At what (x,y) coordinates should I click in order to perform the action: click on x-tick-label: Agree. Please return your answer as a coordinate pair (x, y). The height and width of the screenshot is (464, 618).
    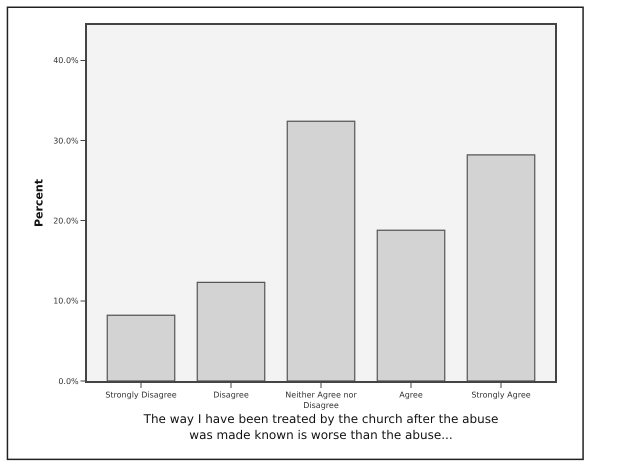
    Looking at the image, I should click on (411, 395).